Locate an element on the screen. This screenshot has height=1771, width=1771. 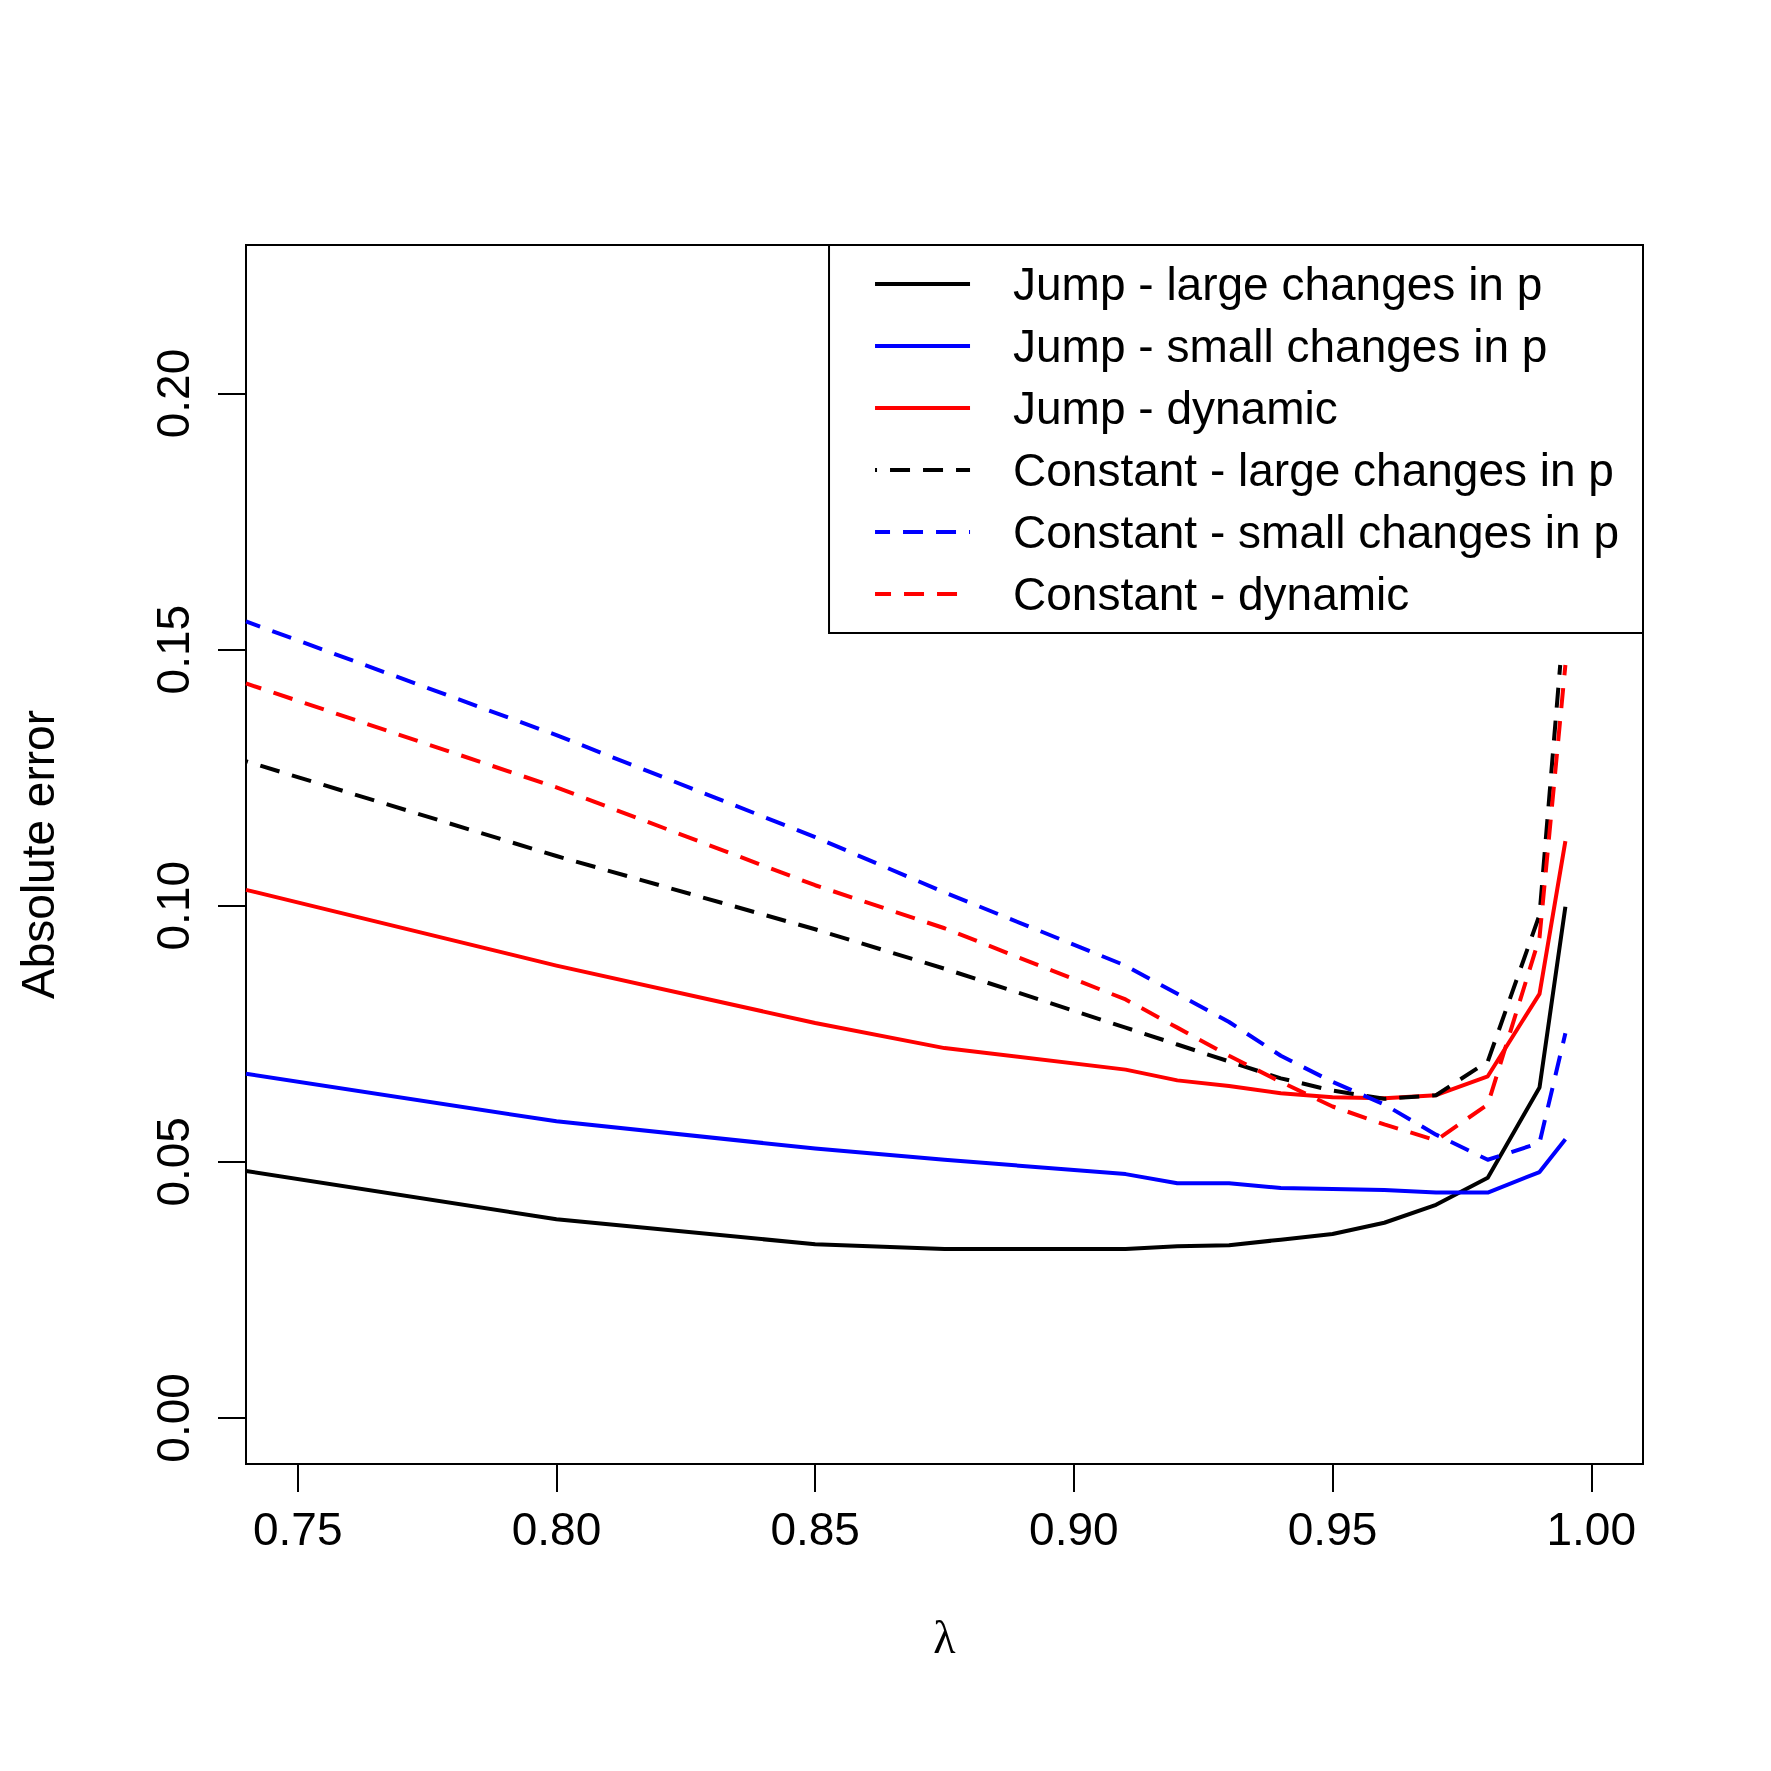
x-tick-label: 0.80 is located at coordinates (556, 1529).